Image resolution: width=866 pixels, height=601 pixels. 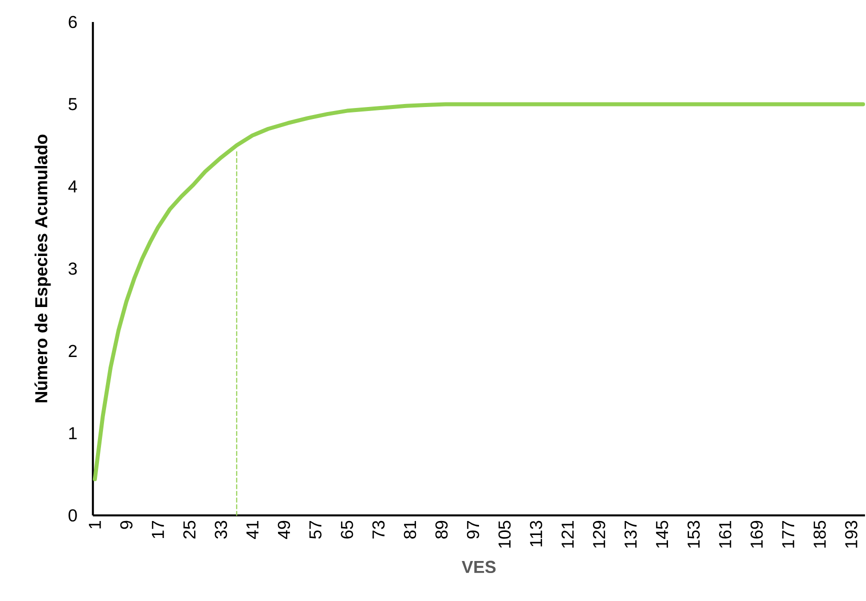 I want to click on x-tick-label: 1, so click(x=94, y=524).